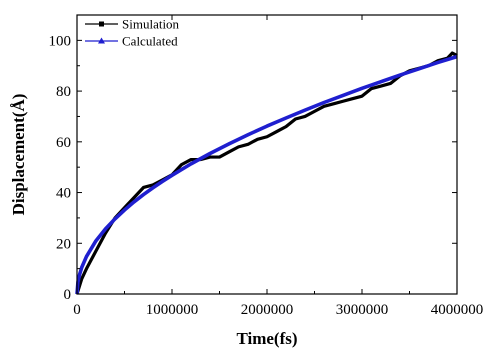 The image size is (485, 353). I want to click on legend-marker-triangle, so click(101, 40).